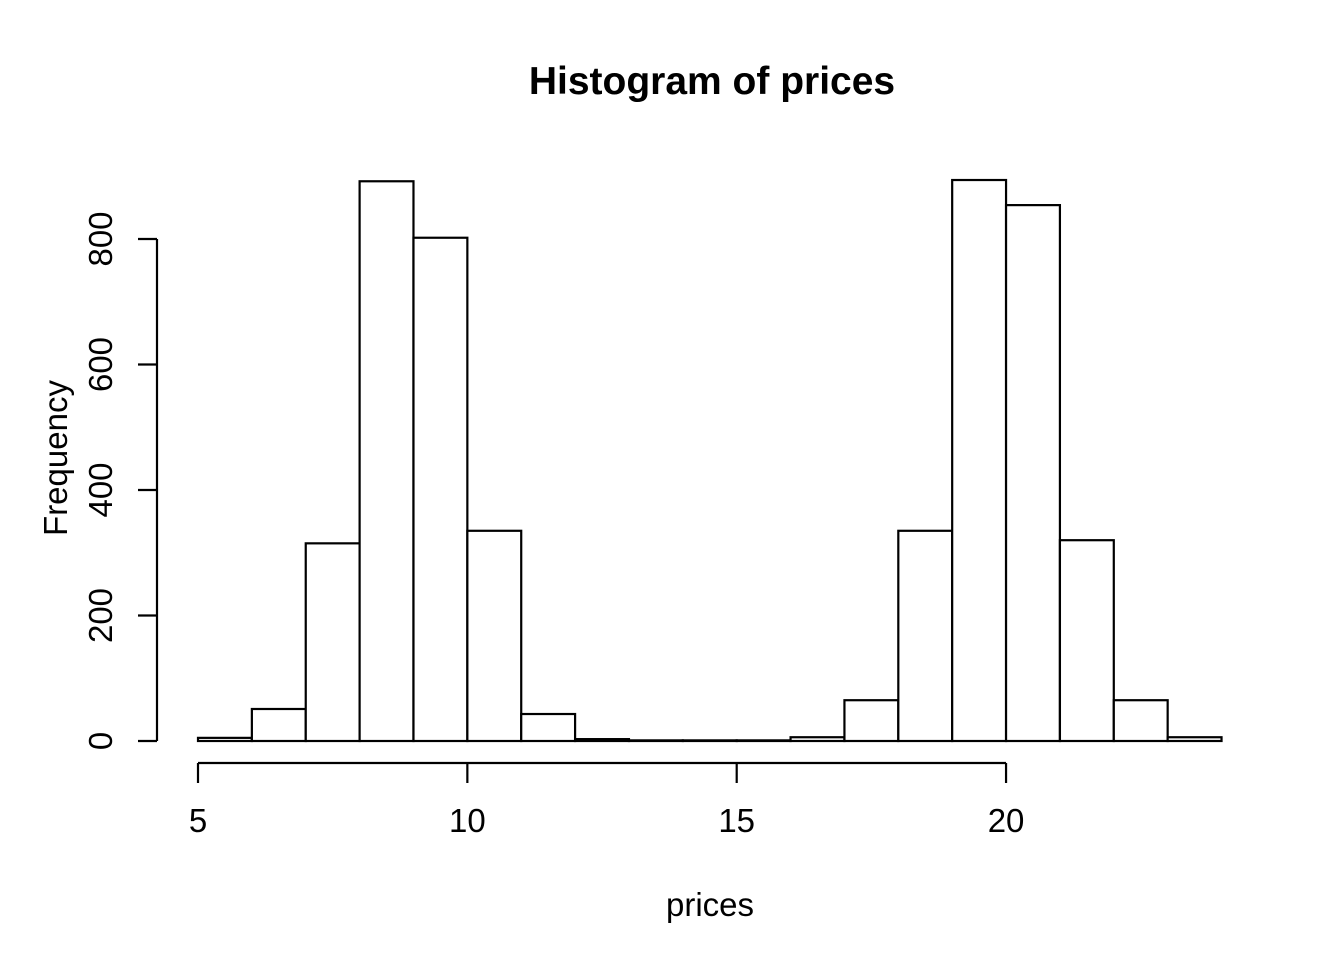  What do you see at coordinates (100, 489) in the screenshot?
I see `y-tick-label: 400` at bounding box center [100, 489].